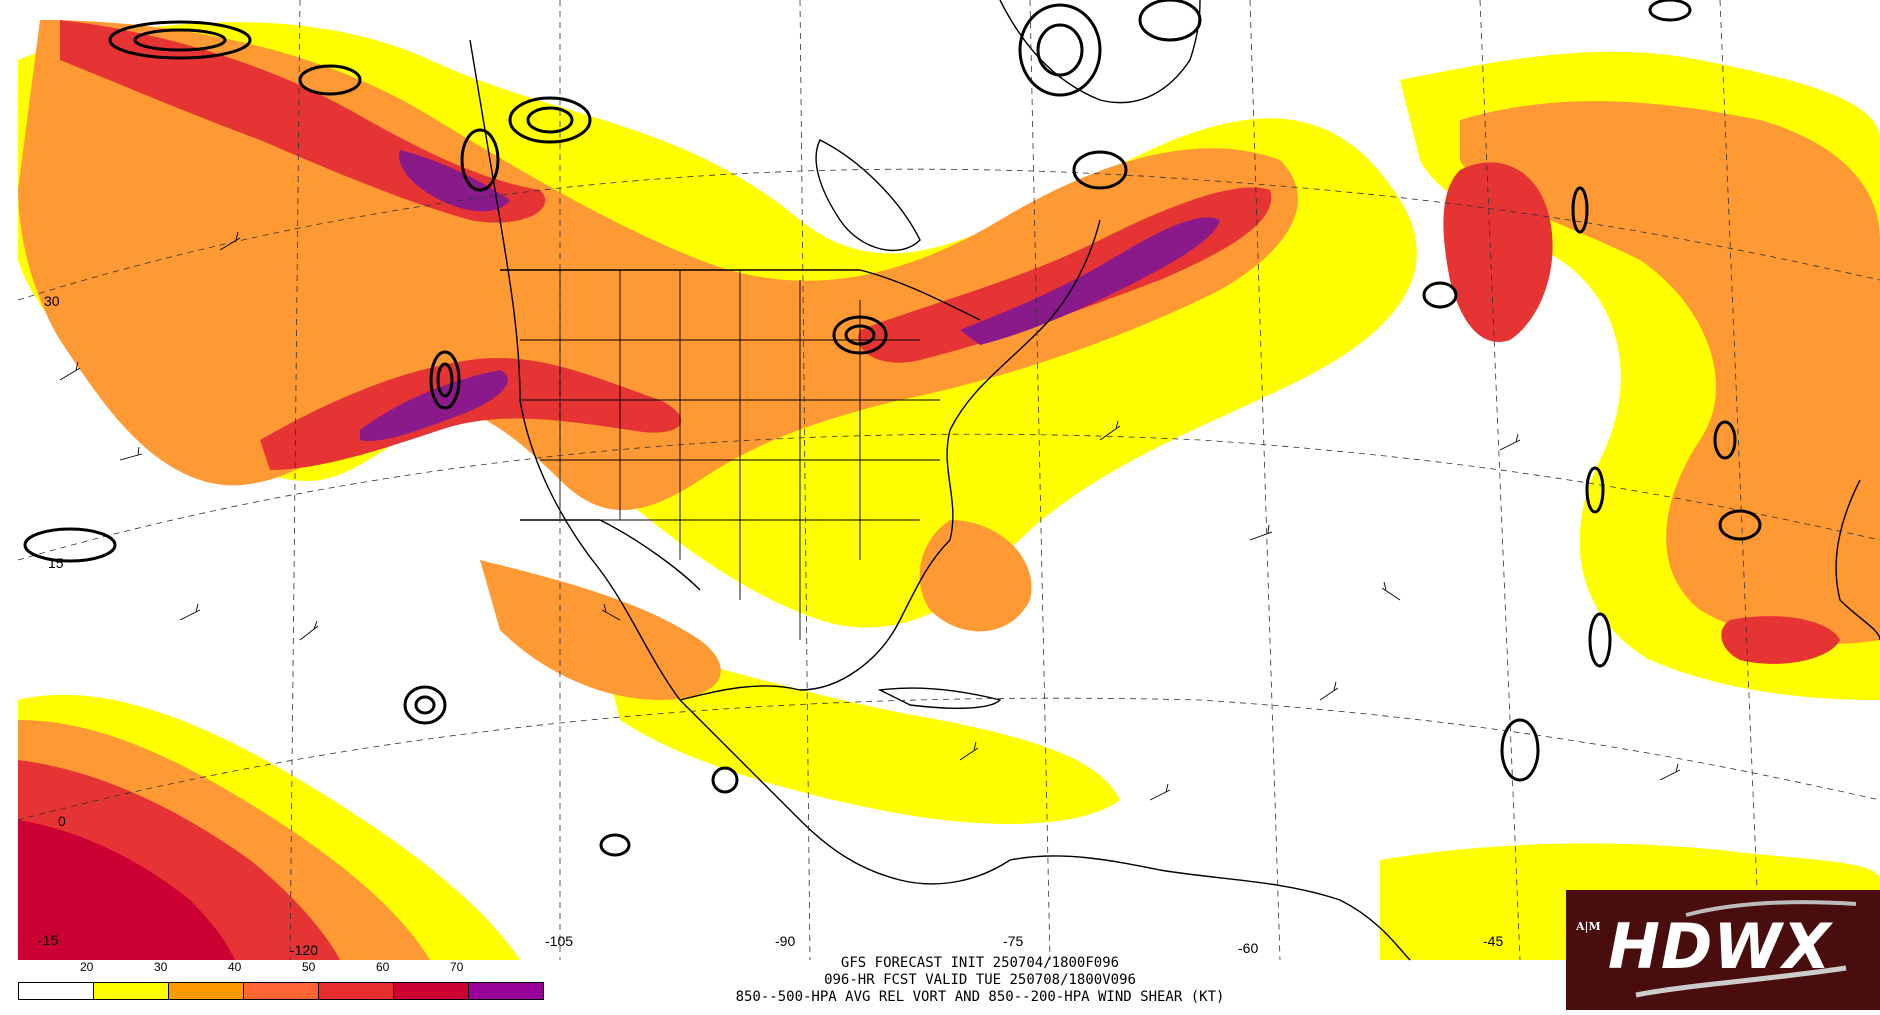  What do you see at coordinates (1023, 380) in the screenshot?
I see `coastline-north-america-east` at bounding box center [1023, 380].